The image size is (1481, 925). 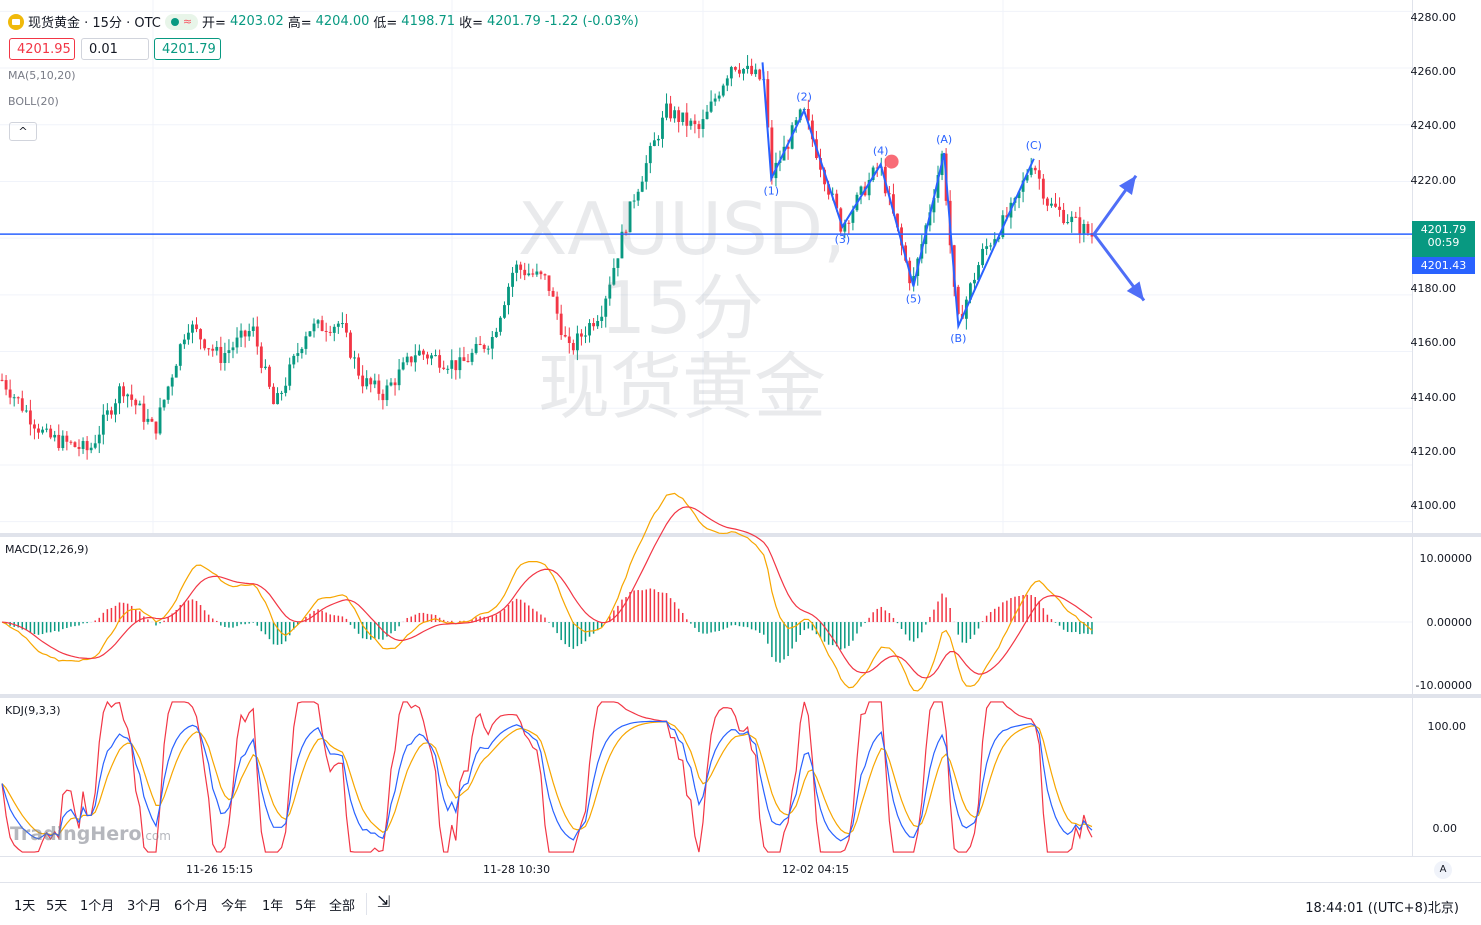 I want to click on low-label: 低=, so click(x=385, y=23).